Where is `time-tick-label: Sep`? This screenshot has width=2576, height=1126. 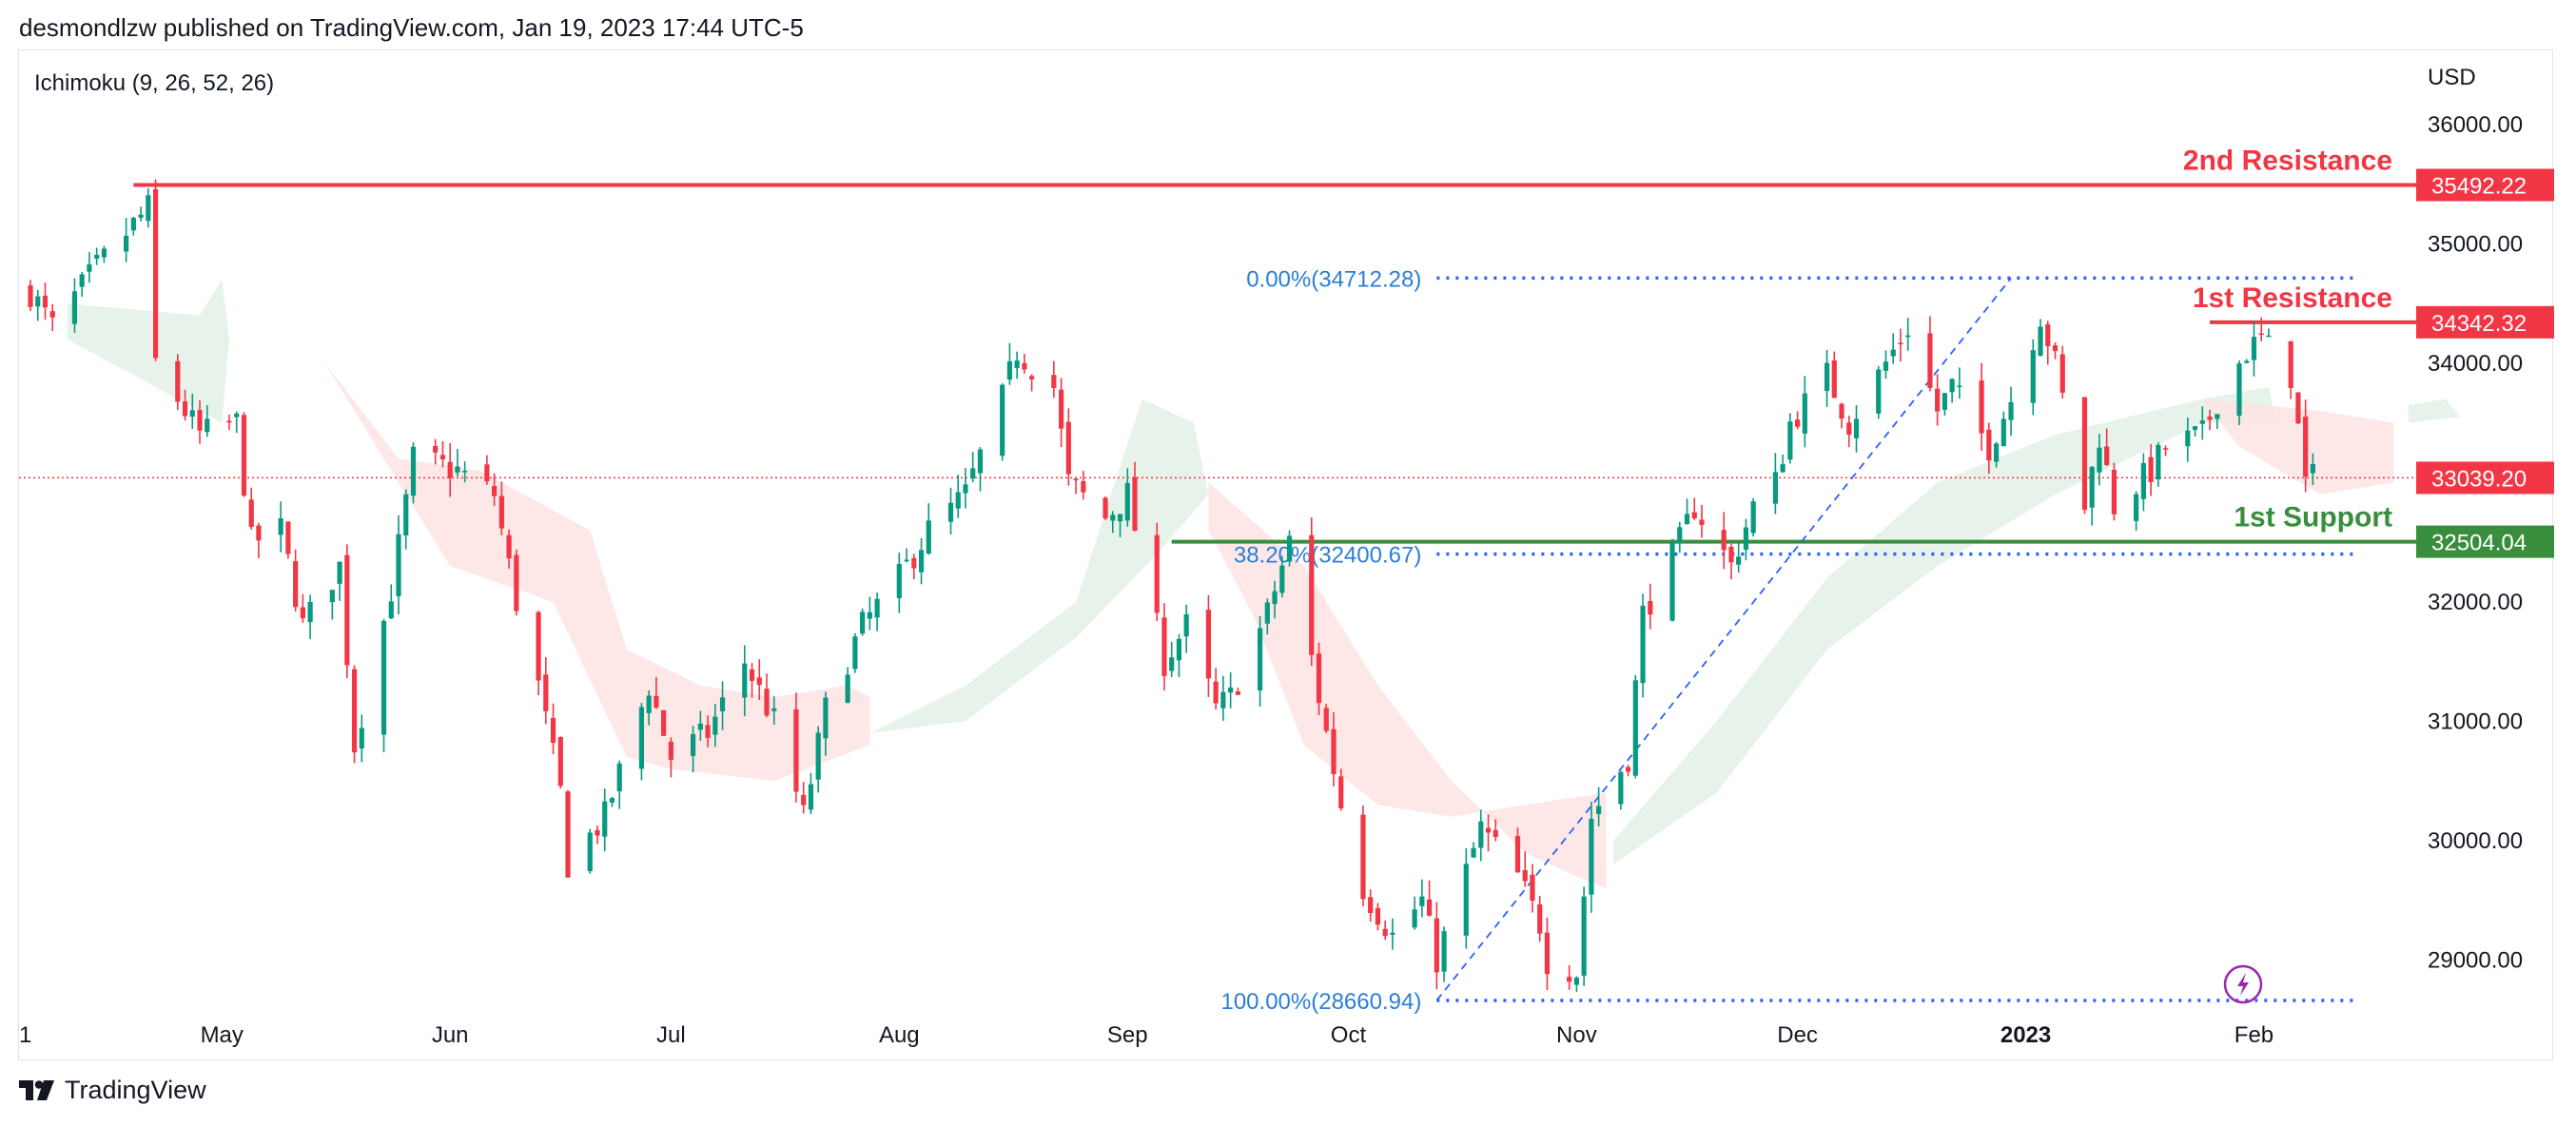
time-tick-label: Sep is located at coordinates (1127, 1035).